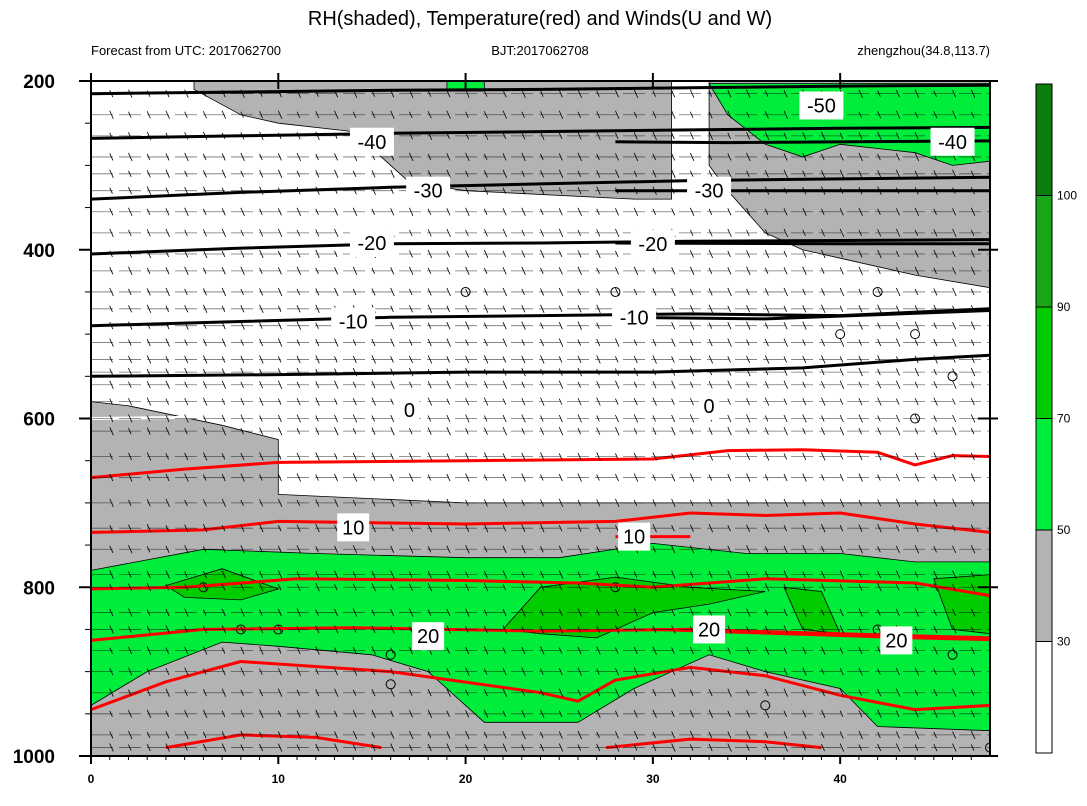 The height and width of the screenshot is (806, 1087). What do you see at coordinates (1064, 307) in the screenshot?
I see `colorbar-tick-label: 90` at bounding box center [1064, 307].